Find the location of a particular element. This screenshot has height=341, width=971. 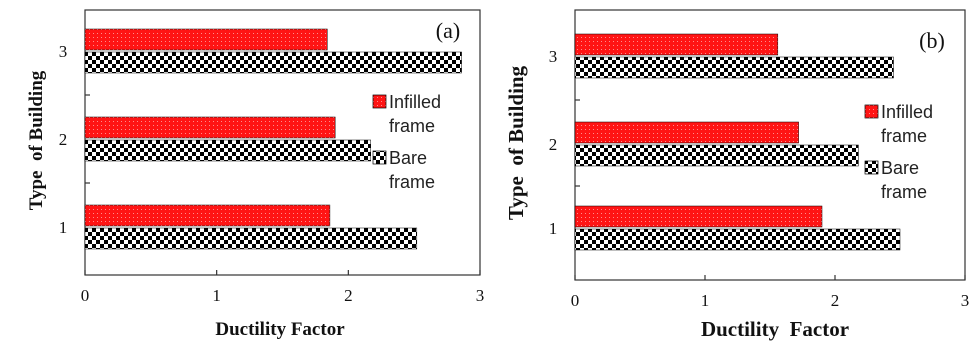

panel-label: (a) is located at coordinates (448, 30).